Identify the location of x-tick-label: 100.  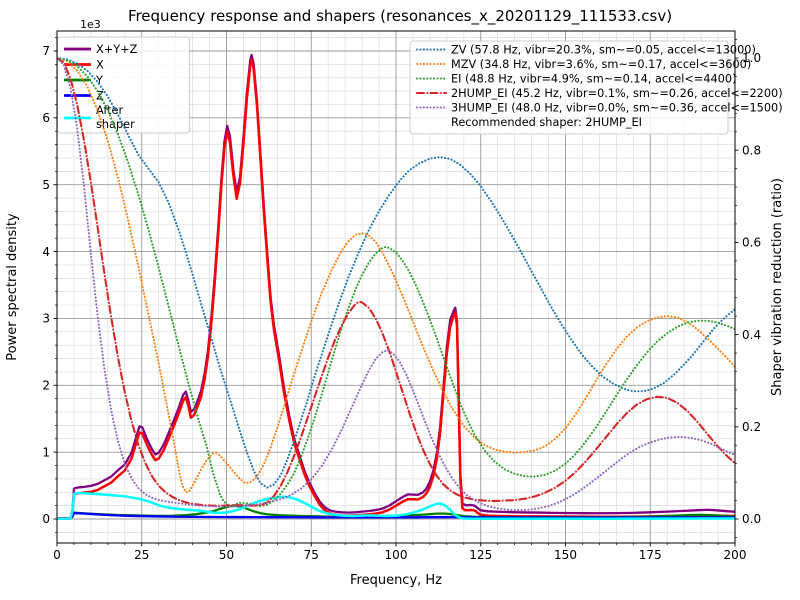
(396, 555).